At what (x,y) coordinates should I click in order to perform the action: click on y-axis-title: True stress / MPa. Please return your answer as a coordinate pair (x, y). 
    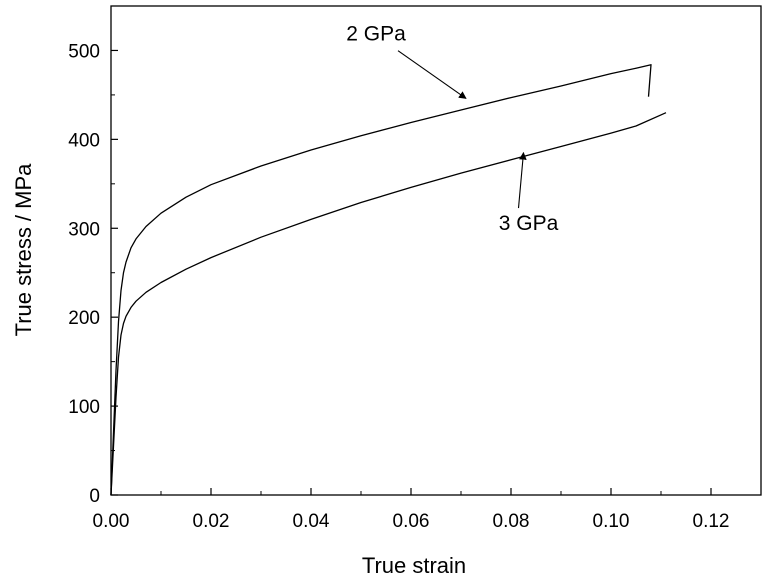
    Looking at the image, I should click on (23, 250).